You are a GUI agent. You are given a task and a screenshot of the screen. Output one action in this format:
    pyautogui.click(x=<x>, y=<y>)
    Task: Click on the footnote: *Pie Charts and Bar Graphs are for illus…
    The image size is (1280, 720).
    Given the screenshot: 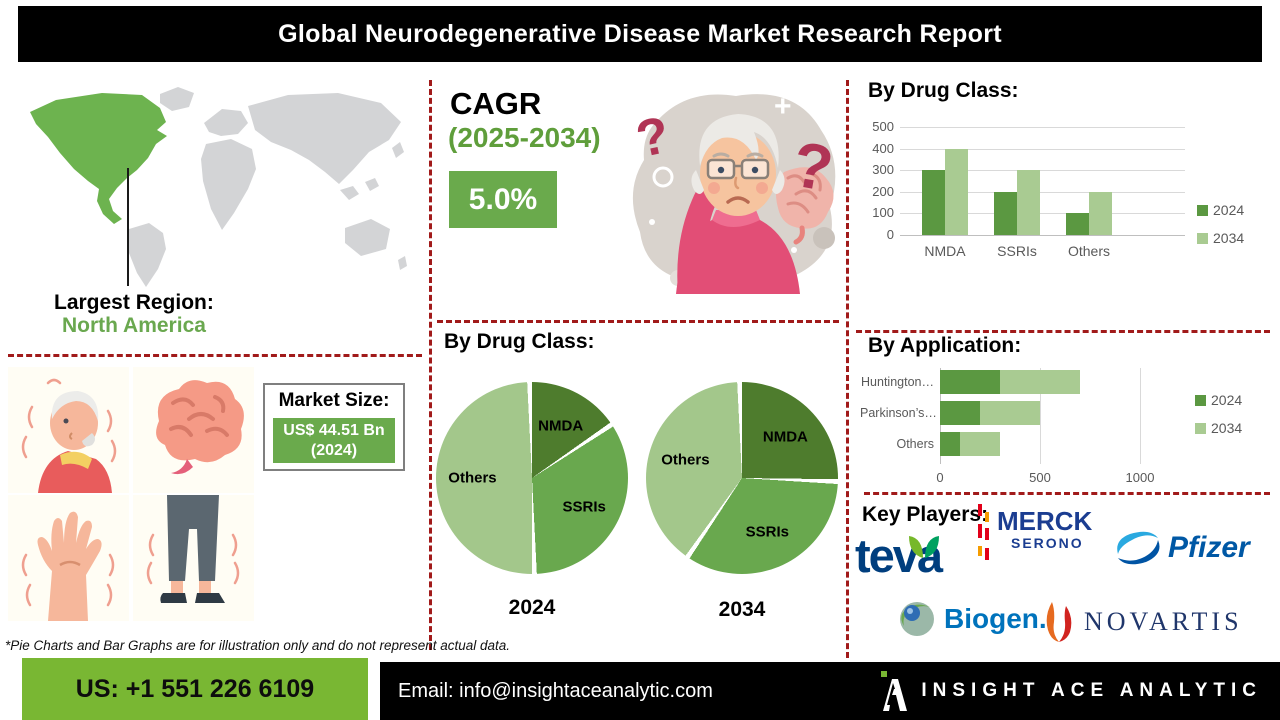 What is the action you would take?
    pyautogui.click(x=258, y=645)
    